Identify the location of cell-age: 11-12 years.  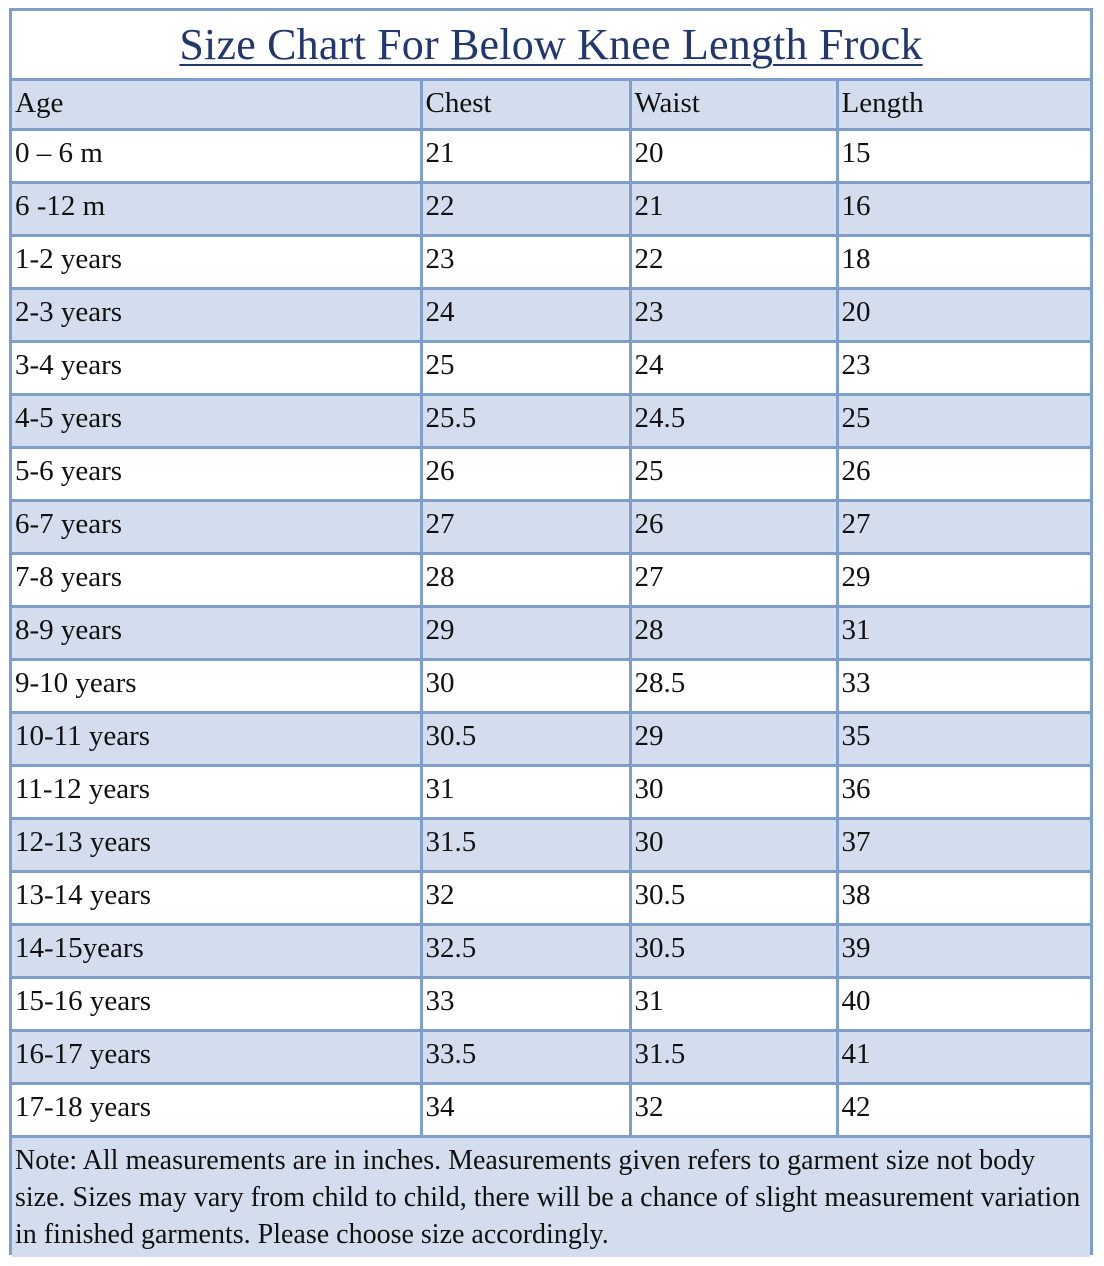
(217, 792).